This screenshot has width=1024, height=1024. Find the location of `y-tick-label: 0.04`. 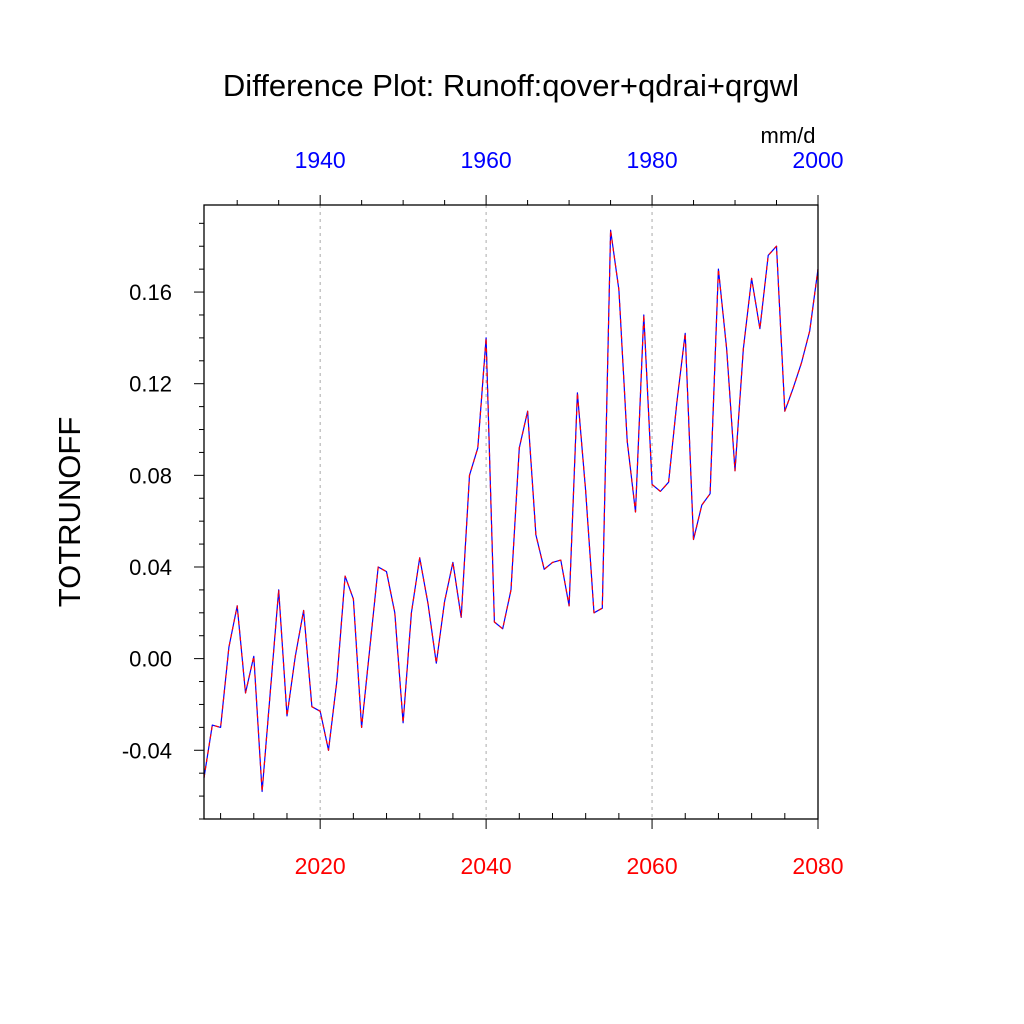

y-tick-label: 0.04 is located at coordinates (150, 567).